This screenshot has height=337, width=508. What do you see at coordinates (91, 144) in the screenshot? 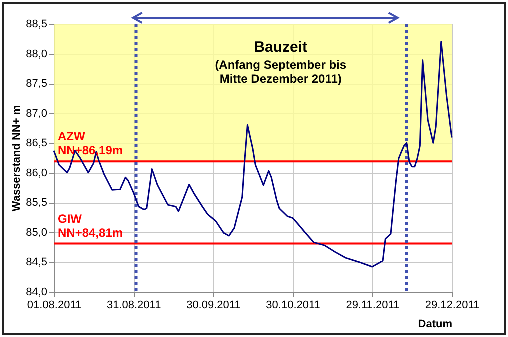
I see `ref-line-label: AZW NN+86,19m` at bounding box center [91, 144].